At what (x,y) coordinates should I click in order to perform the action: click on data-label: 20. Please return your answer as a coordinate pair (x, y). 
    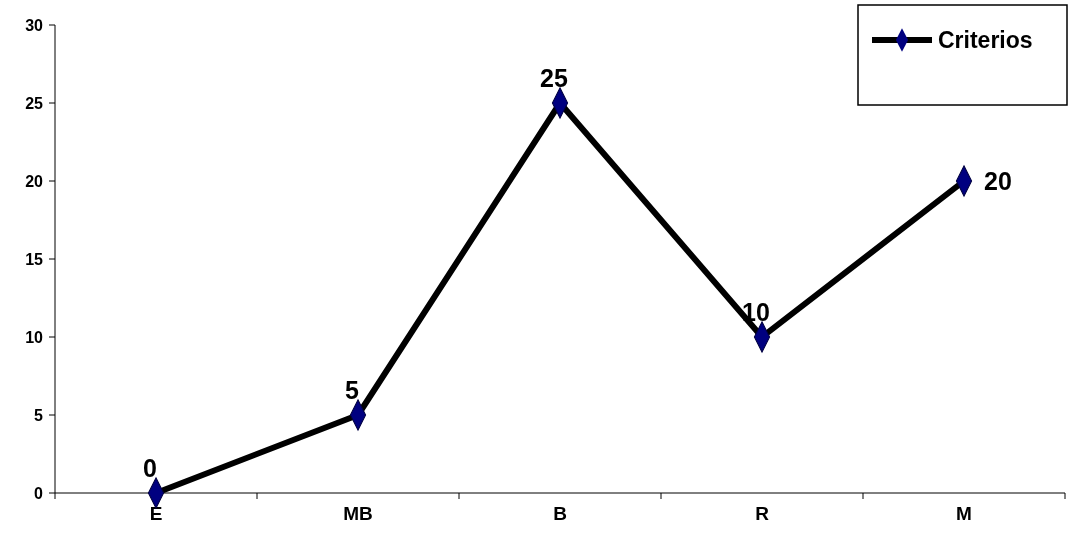
    Looking at the image, I should click on (998, 181).